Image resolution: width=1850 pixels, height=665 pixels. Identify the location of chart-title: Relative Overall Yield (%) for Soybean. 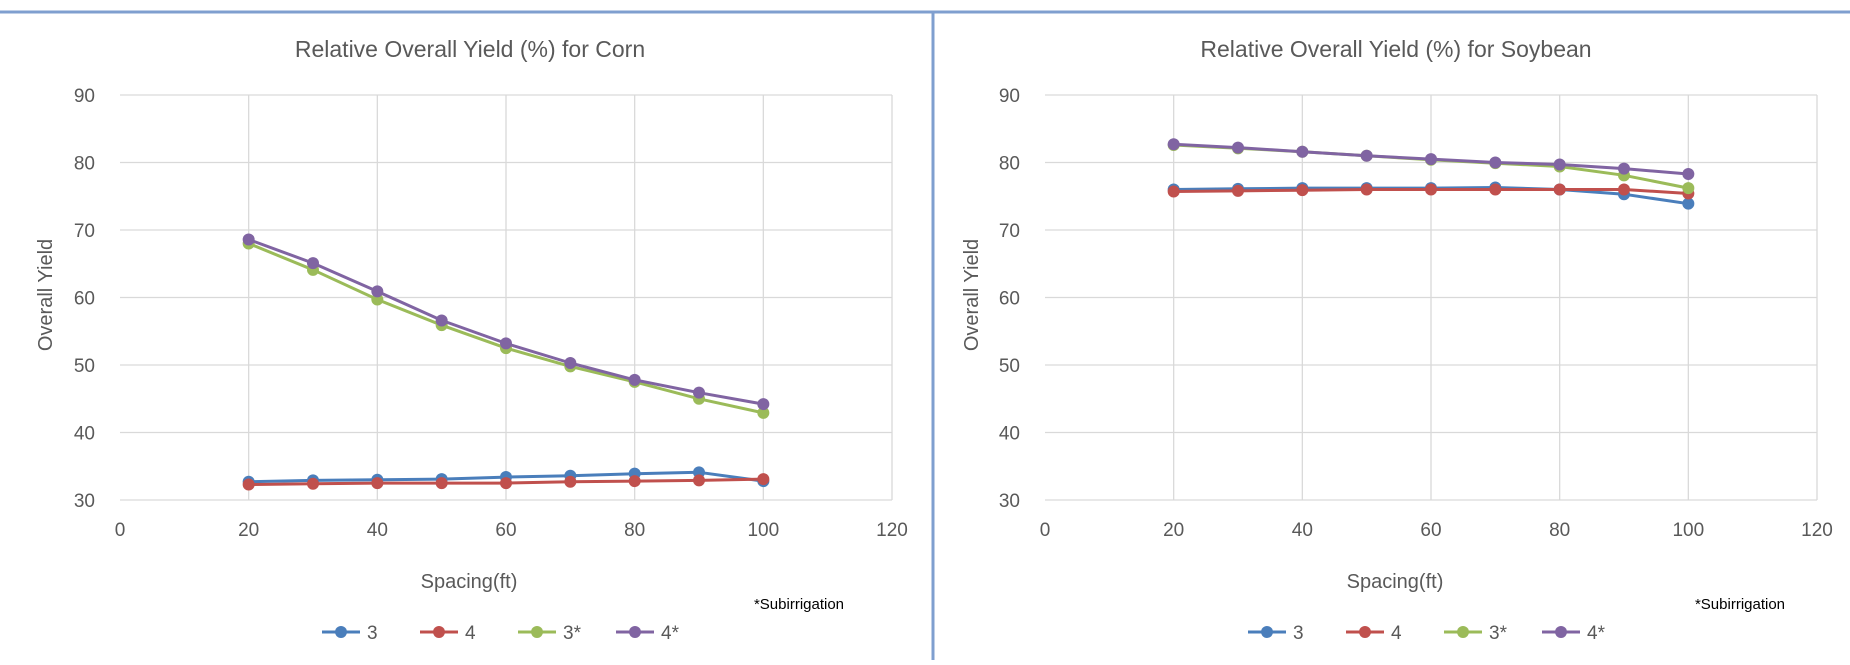
(1395, 49).